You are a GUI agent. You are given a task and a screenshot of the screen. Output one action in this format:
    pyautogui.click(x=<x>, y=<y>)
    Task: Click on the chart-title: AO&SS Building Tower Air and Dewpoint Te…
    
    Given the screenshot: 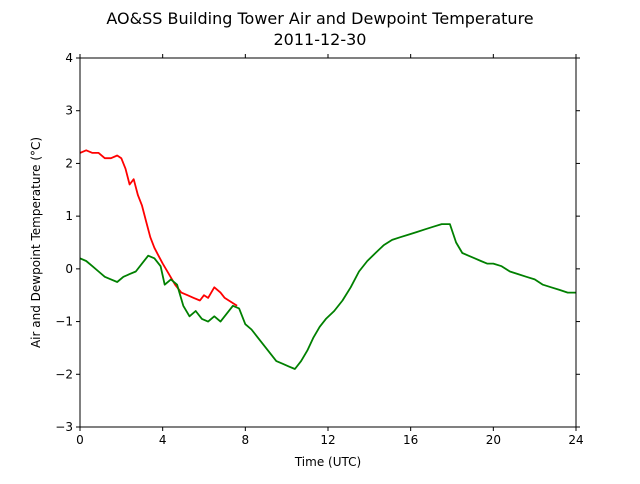 What is the action you would take?
    pyautogui.click(x=319, y=18)
    